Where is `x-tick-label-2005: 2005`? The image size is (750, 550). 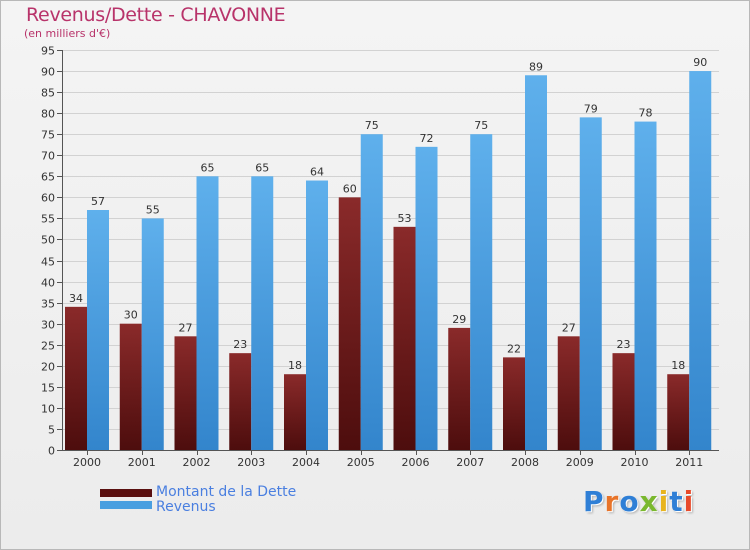
x-tick-label-2005: 2005 is located at coordinates (361, 462).